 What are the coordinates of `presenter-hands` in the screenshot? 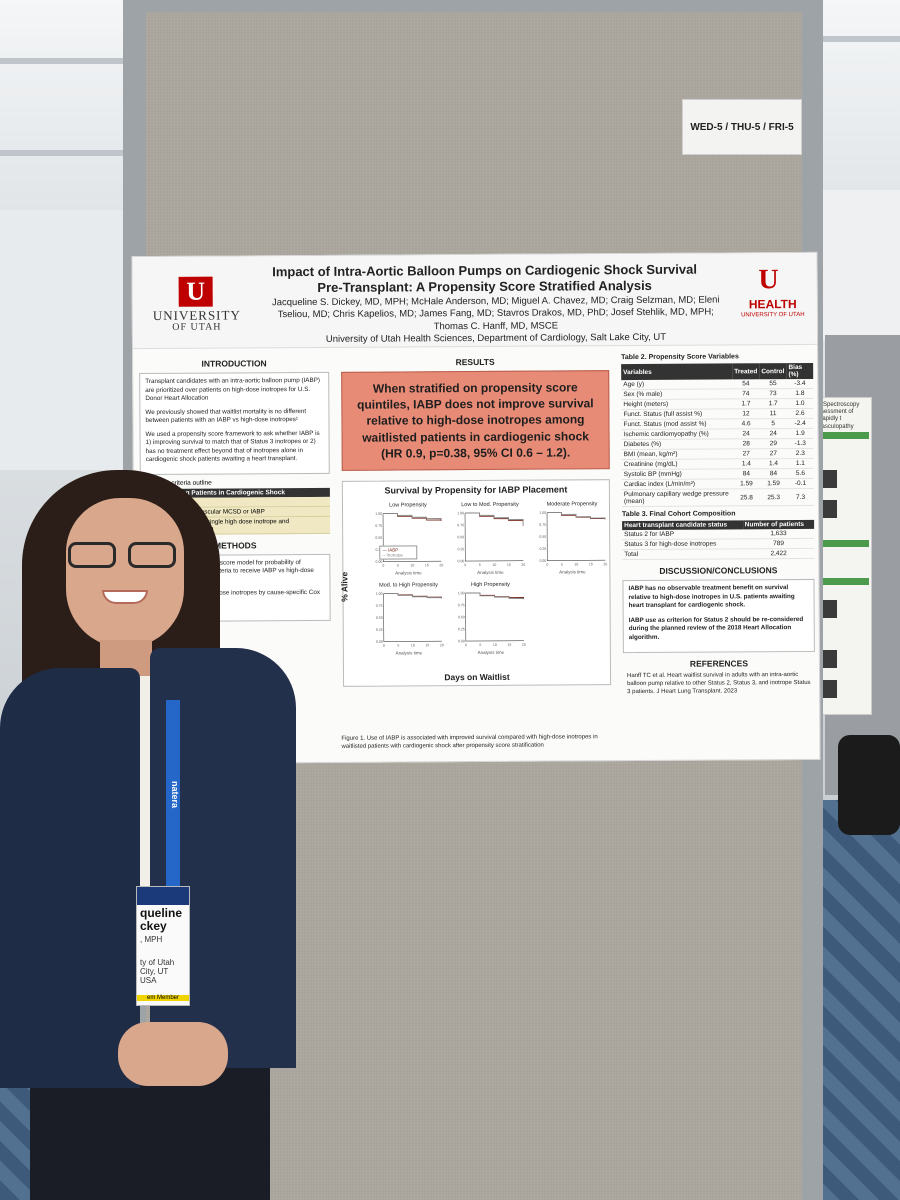 It's located at (173, 1054).